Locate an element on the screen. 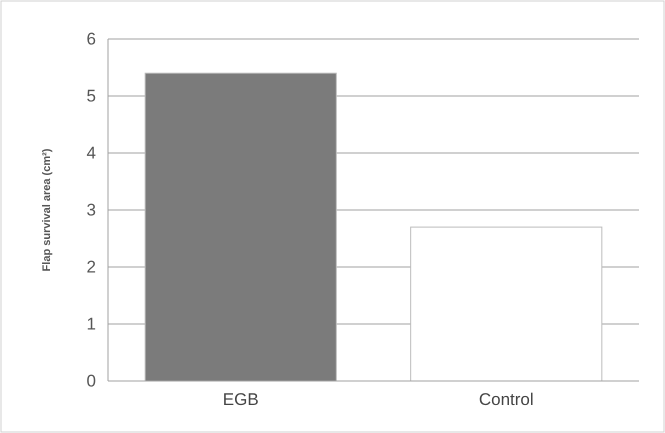 This screenshot has height=433, width=665. x-tick-label: EGB is located at coordinates (240, 400).